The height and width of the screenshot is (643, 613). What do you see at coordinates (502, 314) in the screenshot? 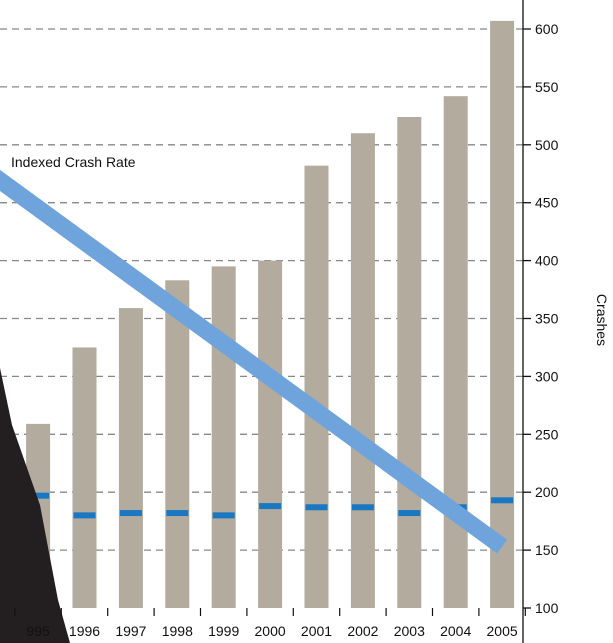
I see `bar-2005` at bounding box center [502, 314].